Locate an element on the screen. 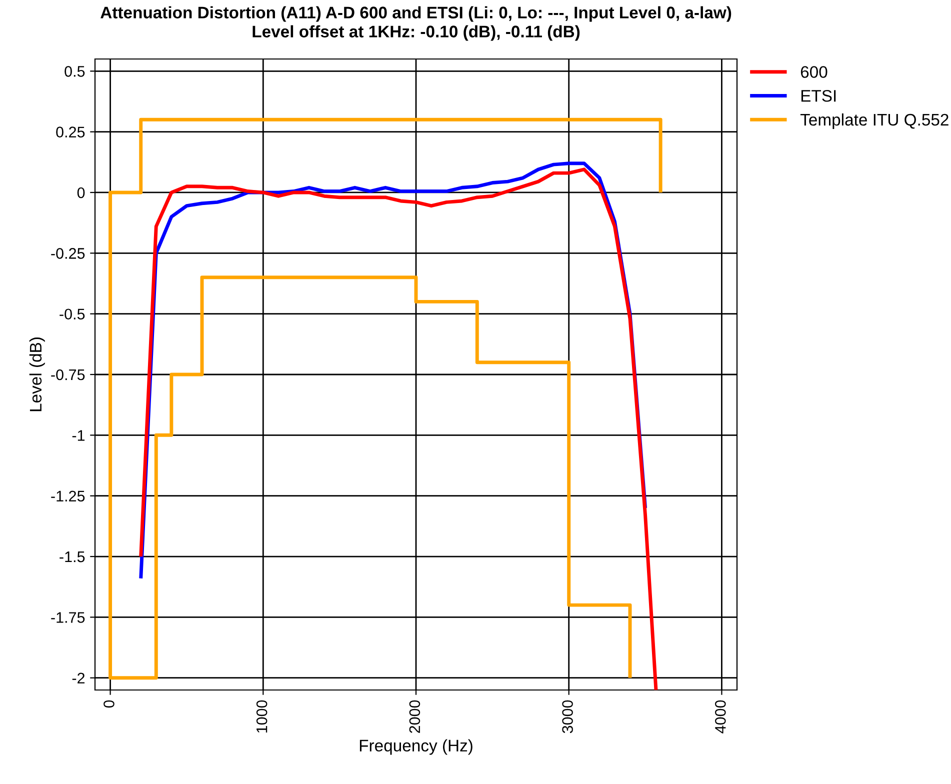 The image size is (951, 784). y-tick-label: -1.5 is located at coordinates (72, 557).